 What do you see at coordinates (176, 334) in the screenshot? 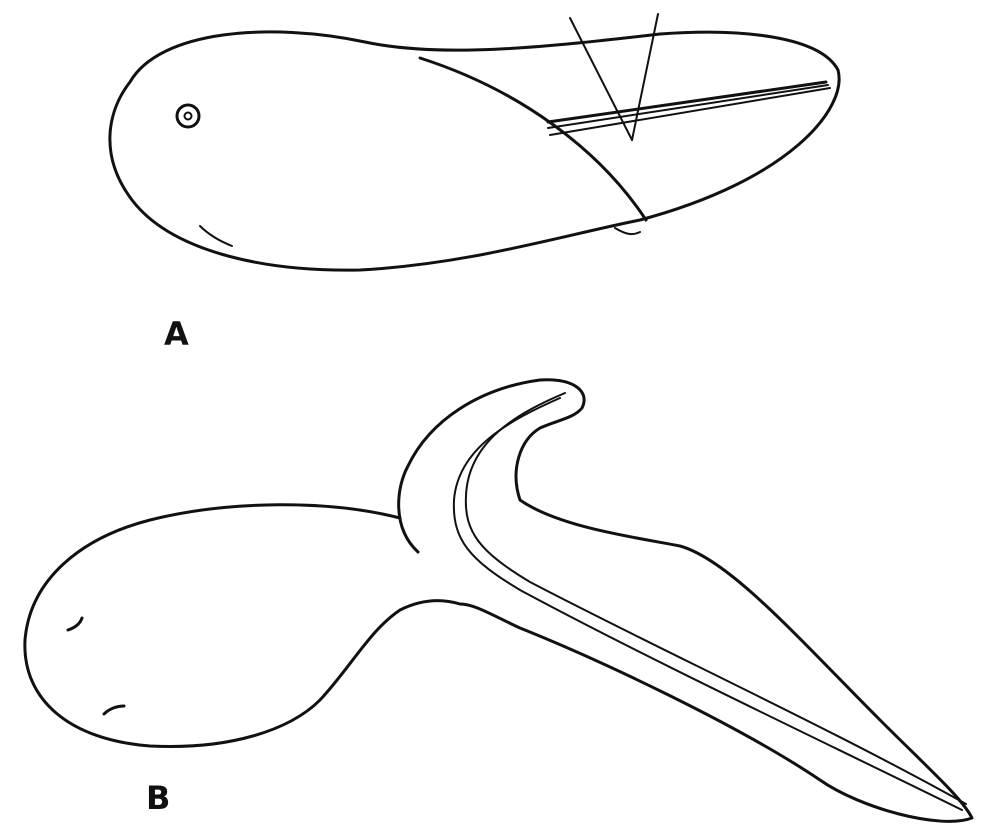
I see `panel-label-a: A` at bounding box center [176, 334].